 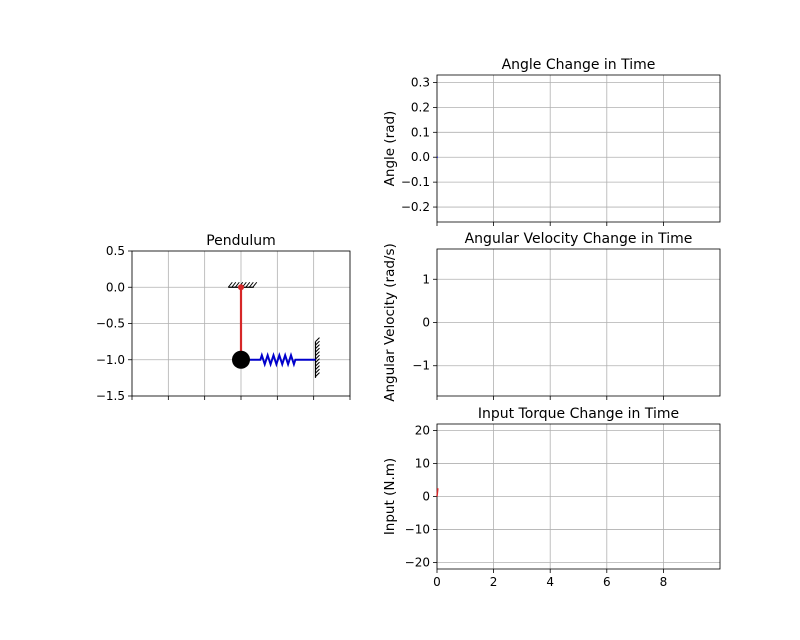 I want to click on y-tick-label: −1.0, so click(x=110, y=360).